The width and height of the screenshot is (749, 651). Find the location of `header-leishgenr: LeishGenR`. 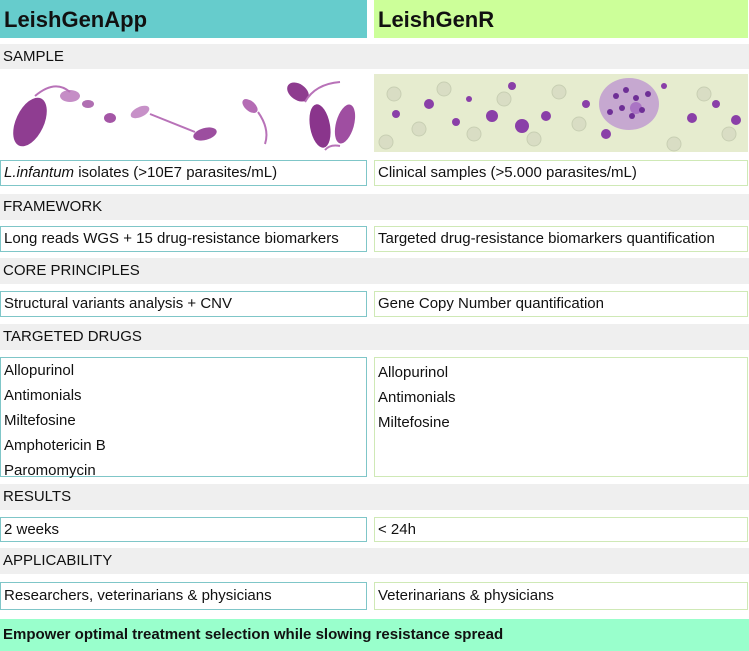

header-leishgenr: LeishGenR is located at coordinates (561, 19).